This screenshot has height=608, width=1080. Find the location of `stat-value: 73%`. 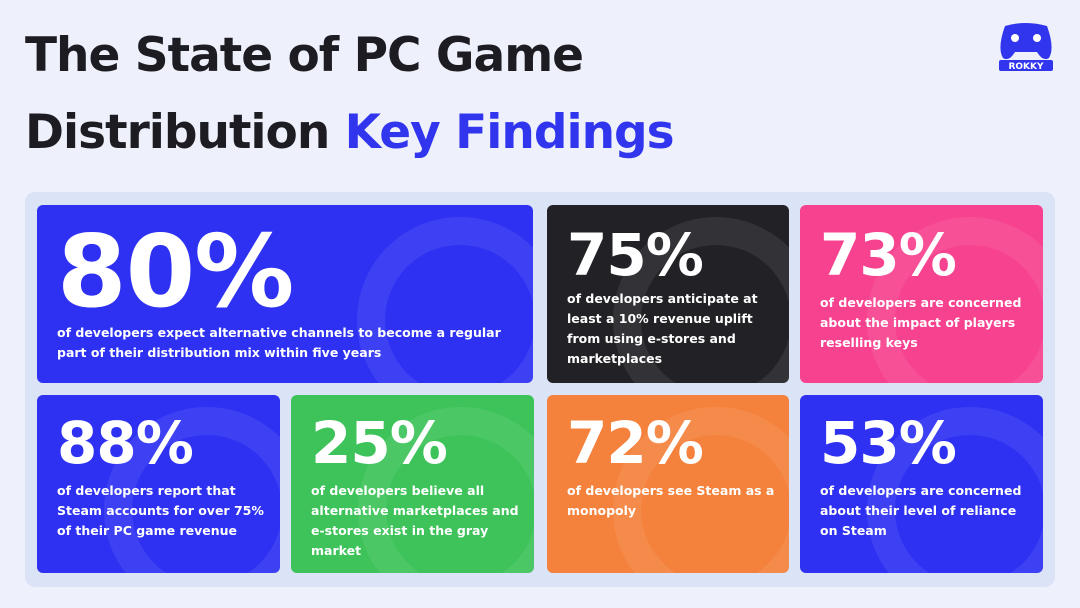

stat-value: 73% is located at coordinates (888, 255).